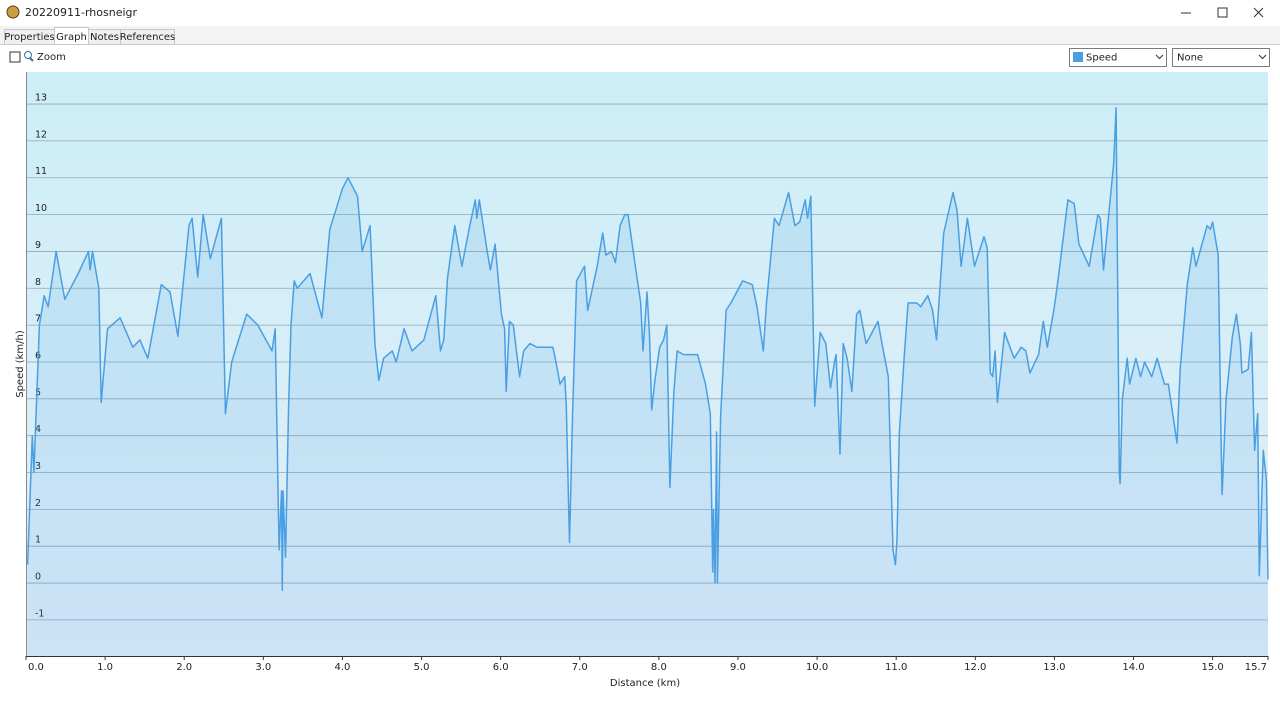 Image resolution: width=1280 pixels, height=704 pixels. Describe the element at coordinates (1118, 57) in the screenshot. I see `series-select` at that location.